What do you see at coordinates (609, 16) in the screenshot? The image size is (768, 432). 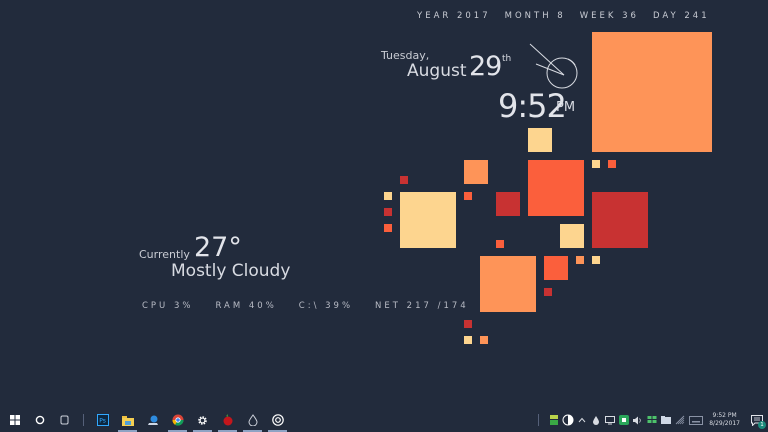 I see `week-stat: WEEK 36` at bounding box center [609, 16].